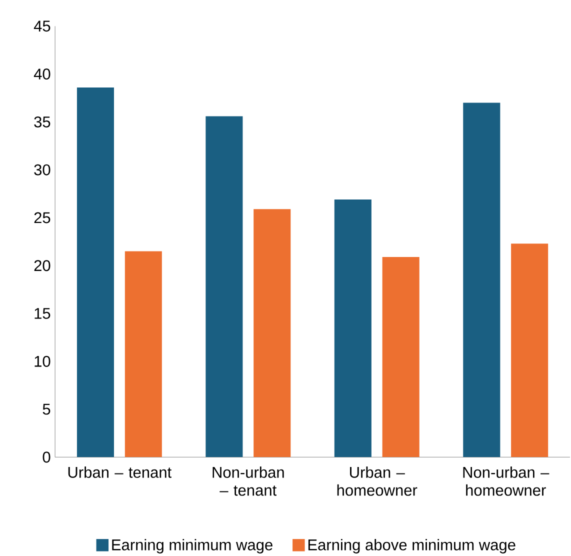 The height and width of the screenshot is (556, 571). Describe the element at coordinates (46, 409) in the screenshot. I see `y-tick-label: 5` at that location.